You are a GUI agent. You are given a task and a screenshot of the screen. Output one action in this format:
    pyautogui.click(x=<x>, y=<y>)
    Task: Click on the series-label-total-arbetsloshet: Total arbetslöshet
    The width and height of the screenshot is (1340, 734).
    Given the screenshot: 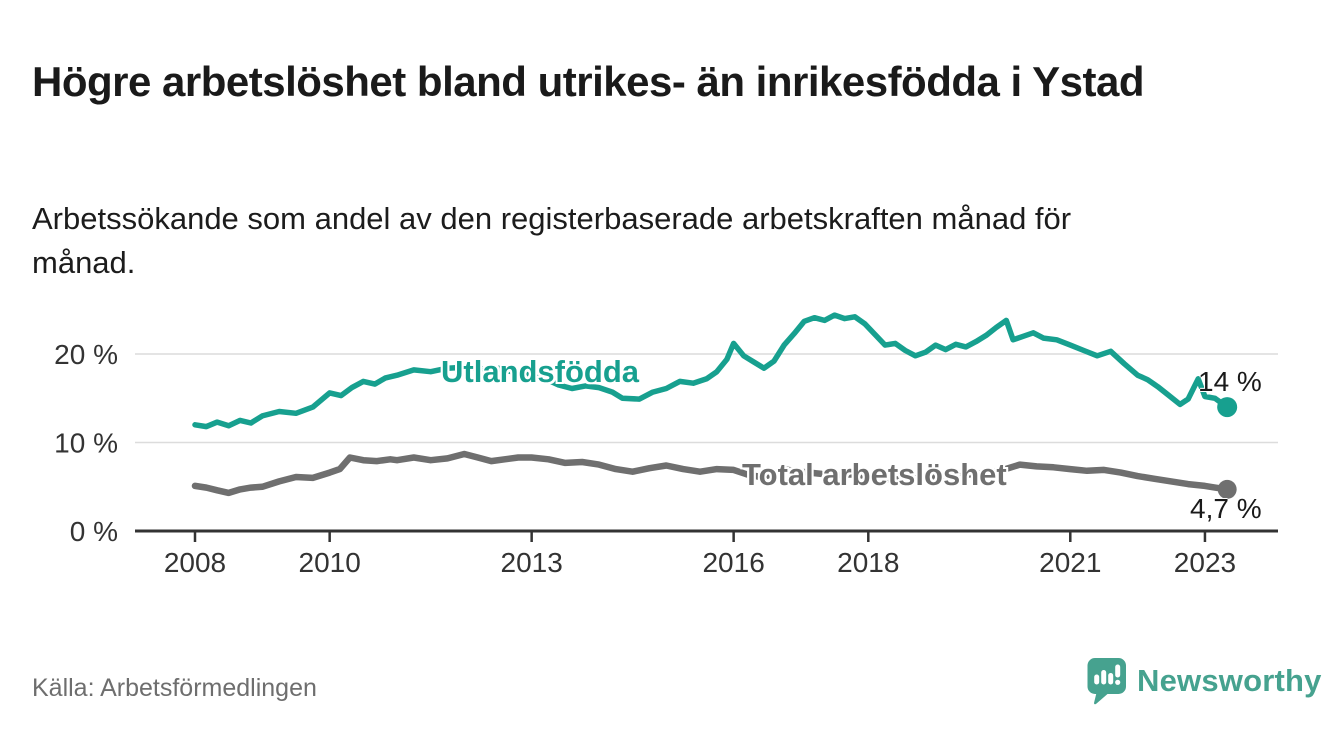 What is the action you would take?
    pyautogui.click(x=874, y=474)
    